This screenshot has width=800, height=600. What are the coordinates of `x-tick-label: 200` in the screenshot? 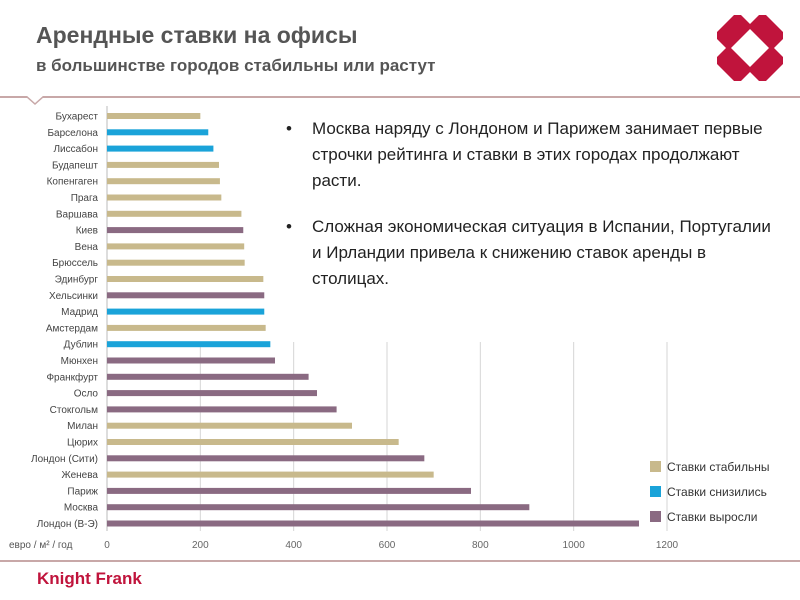 It's located at (200, 545).